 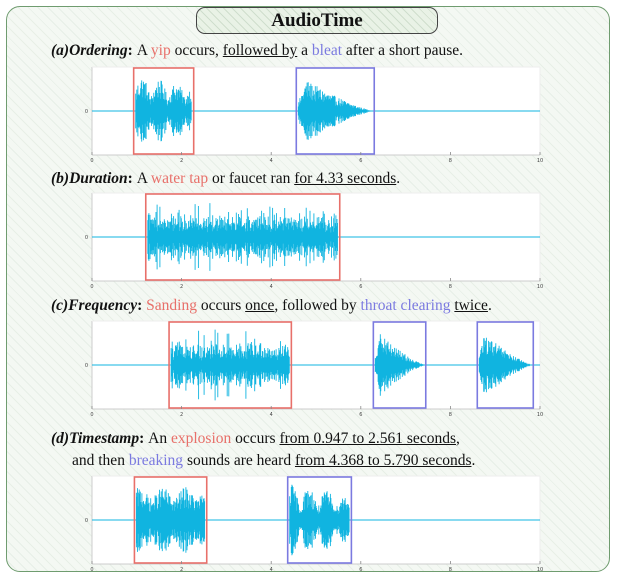 I want to click on caption-text: occurs,, so click(x=196, y=50).